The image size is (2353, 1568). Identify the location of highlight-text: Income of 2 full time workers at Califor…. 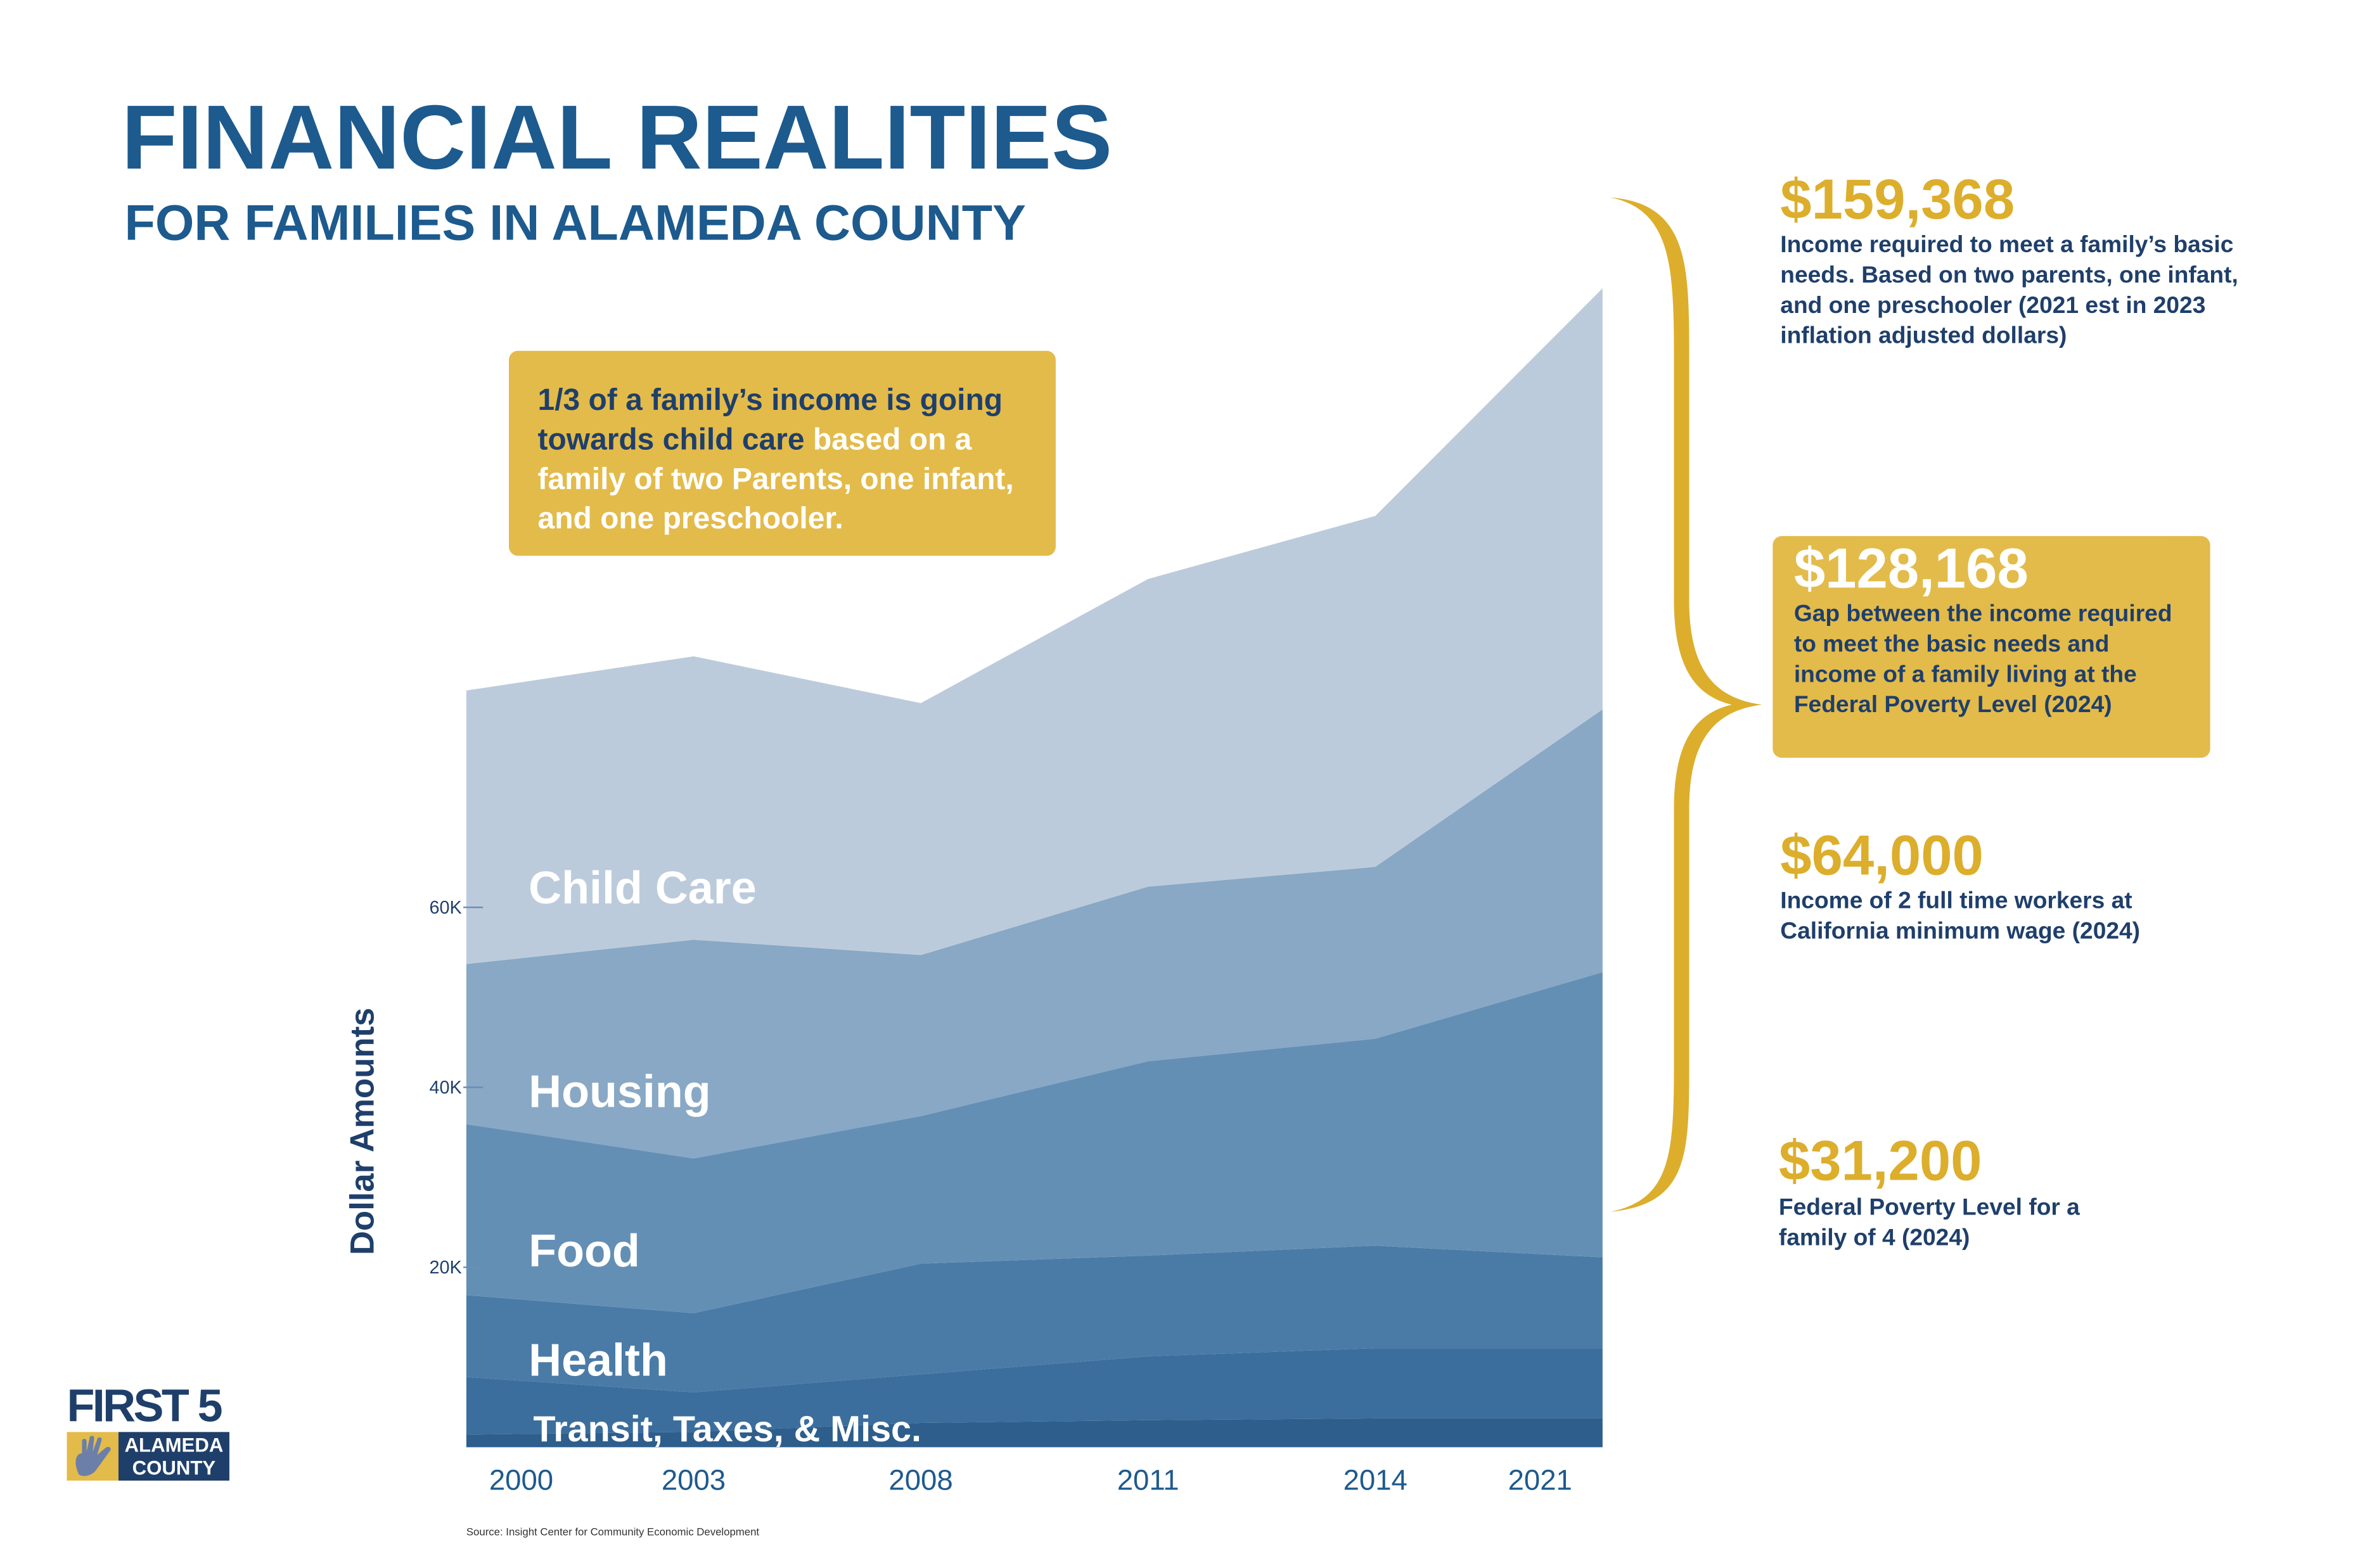
(1960, 916).